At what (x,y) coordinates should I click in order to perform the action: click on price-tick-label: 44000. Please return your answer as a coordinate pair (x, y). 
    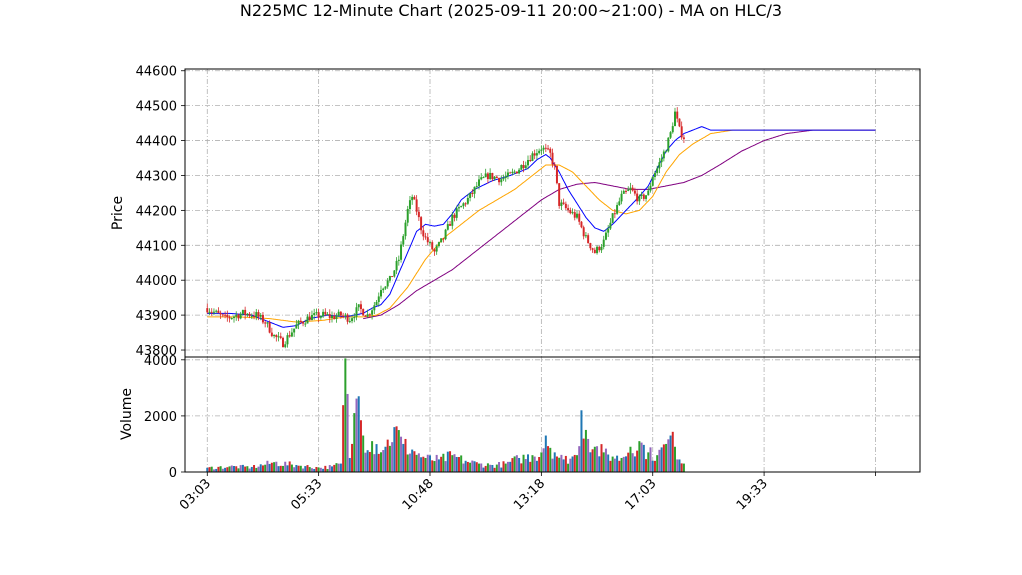
    Looking at the image, I should click on (156, 281).